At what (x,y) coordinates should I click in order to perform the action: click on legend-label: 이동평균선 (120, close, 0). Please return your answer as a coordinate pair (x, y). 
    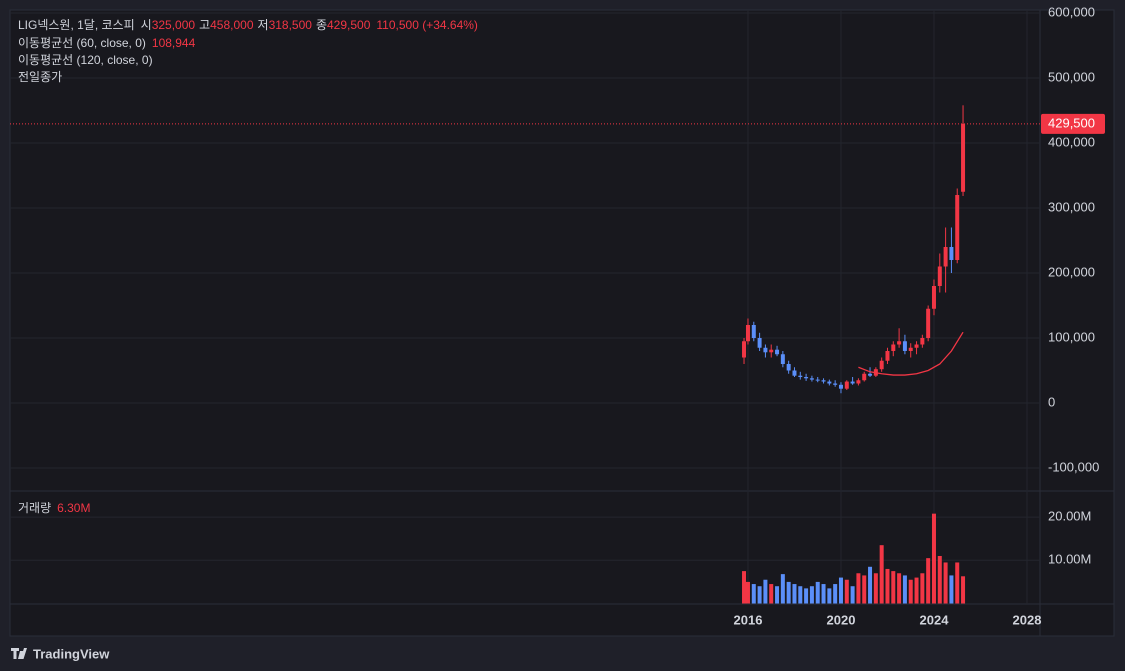
    Looking at the image, I should click on (85, 60).